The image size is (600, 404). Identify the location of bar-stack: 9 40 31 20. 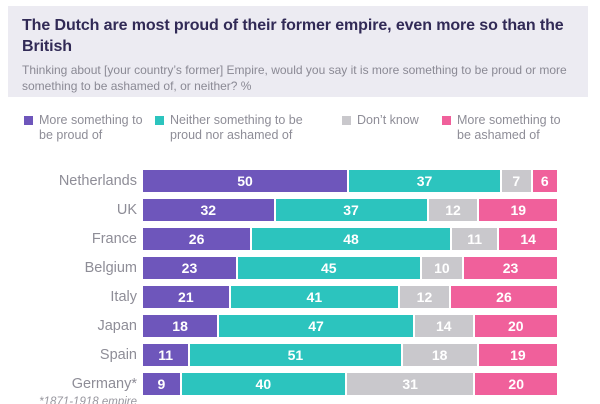
(350, 384).